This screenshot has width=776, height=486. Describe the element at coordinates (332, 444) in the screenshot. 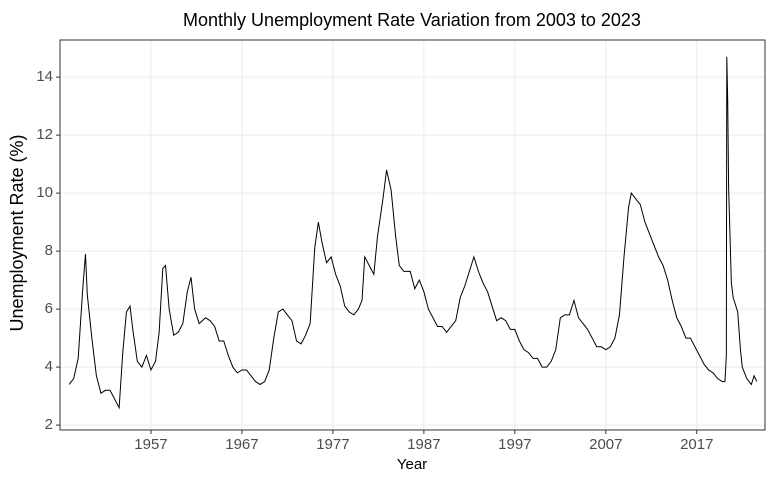

I see `x-tick-label: 1977` at that location.